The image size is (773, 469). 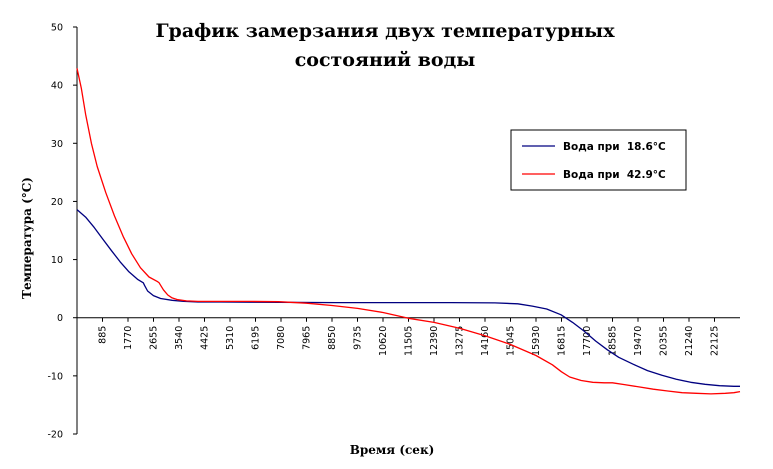 What do you see at coordinates (638, 341) in the screenshot?
I see `x-tick-label: 19470` at bounding box center [638, 341].